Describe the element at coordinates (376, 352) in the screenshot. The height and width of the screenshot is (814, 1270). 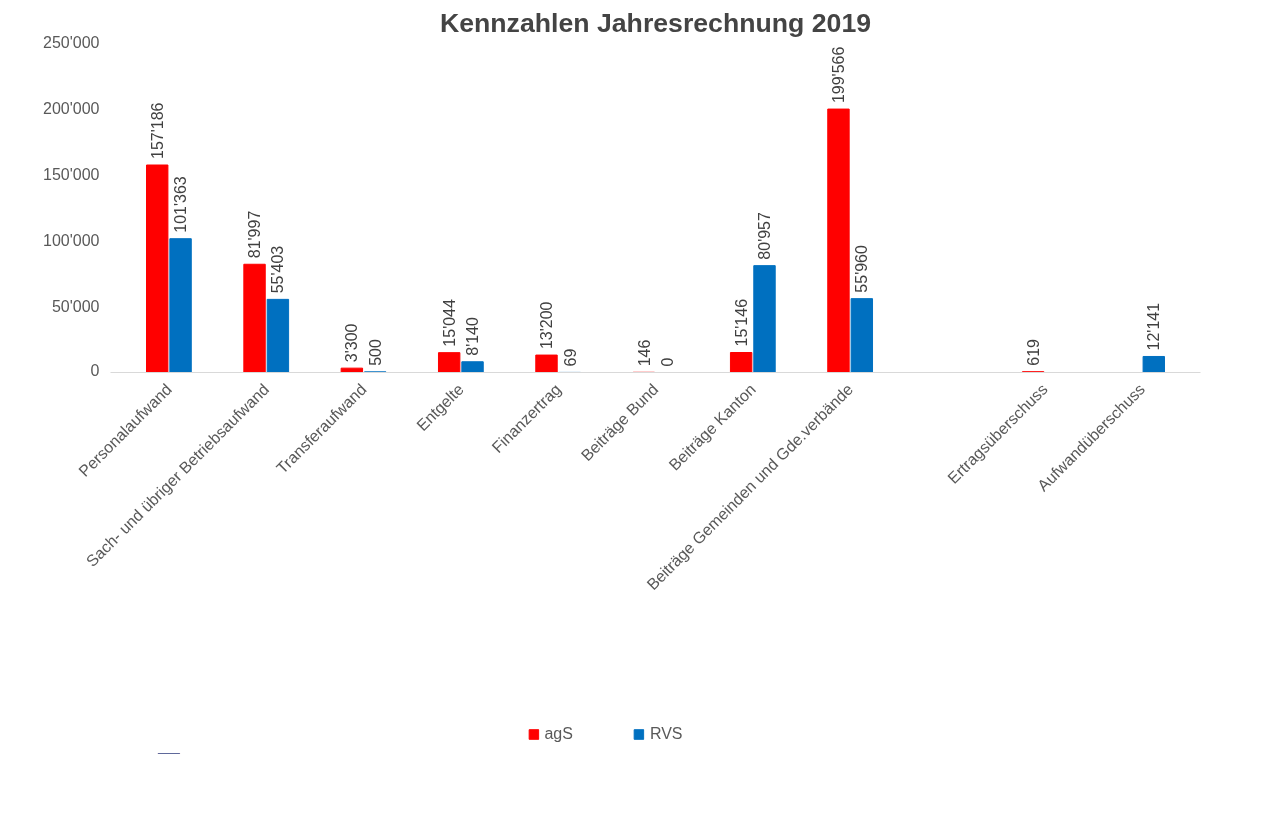
I see `data-label: 500` at that location.